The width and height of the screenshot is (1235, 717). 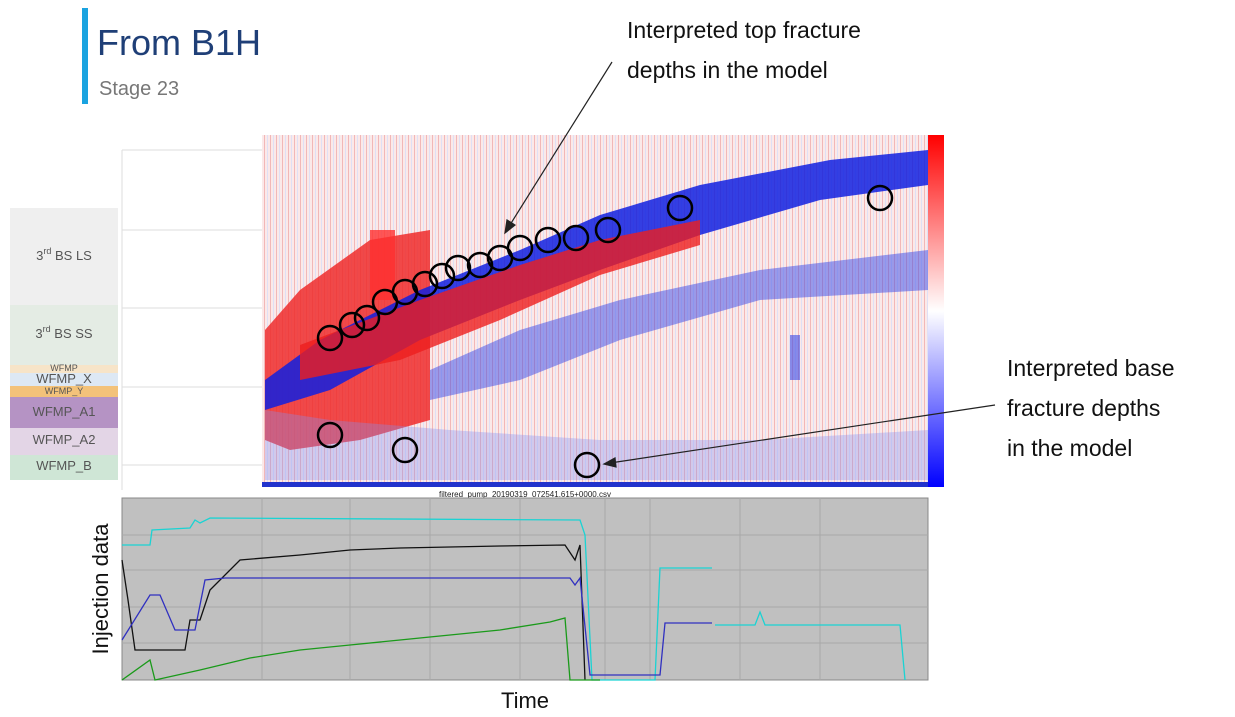 I want to click on layer-column, so click(x=64, y=344).